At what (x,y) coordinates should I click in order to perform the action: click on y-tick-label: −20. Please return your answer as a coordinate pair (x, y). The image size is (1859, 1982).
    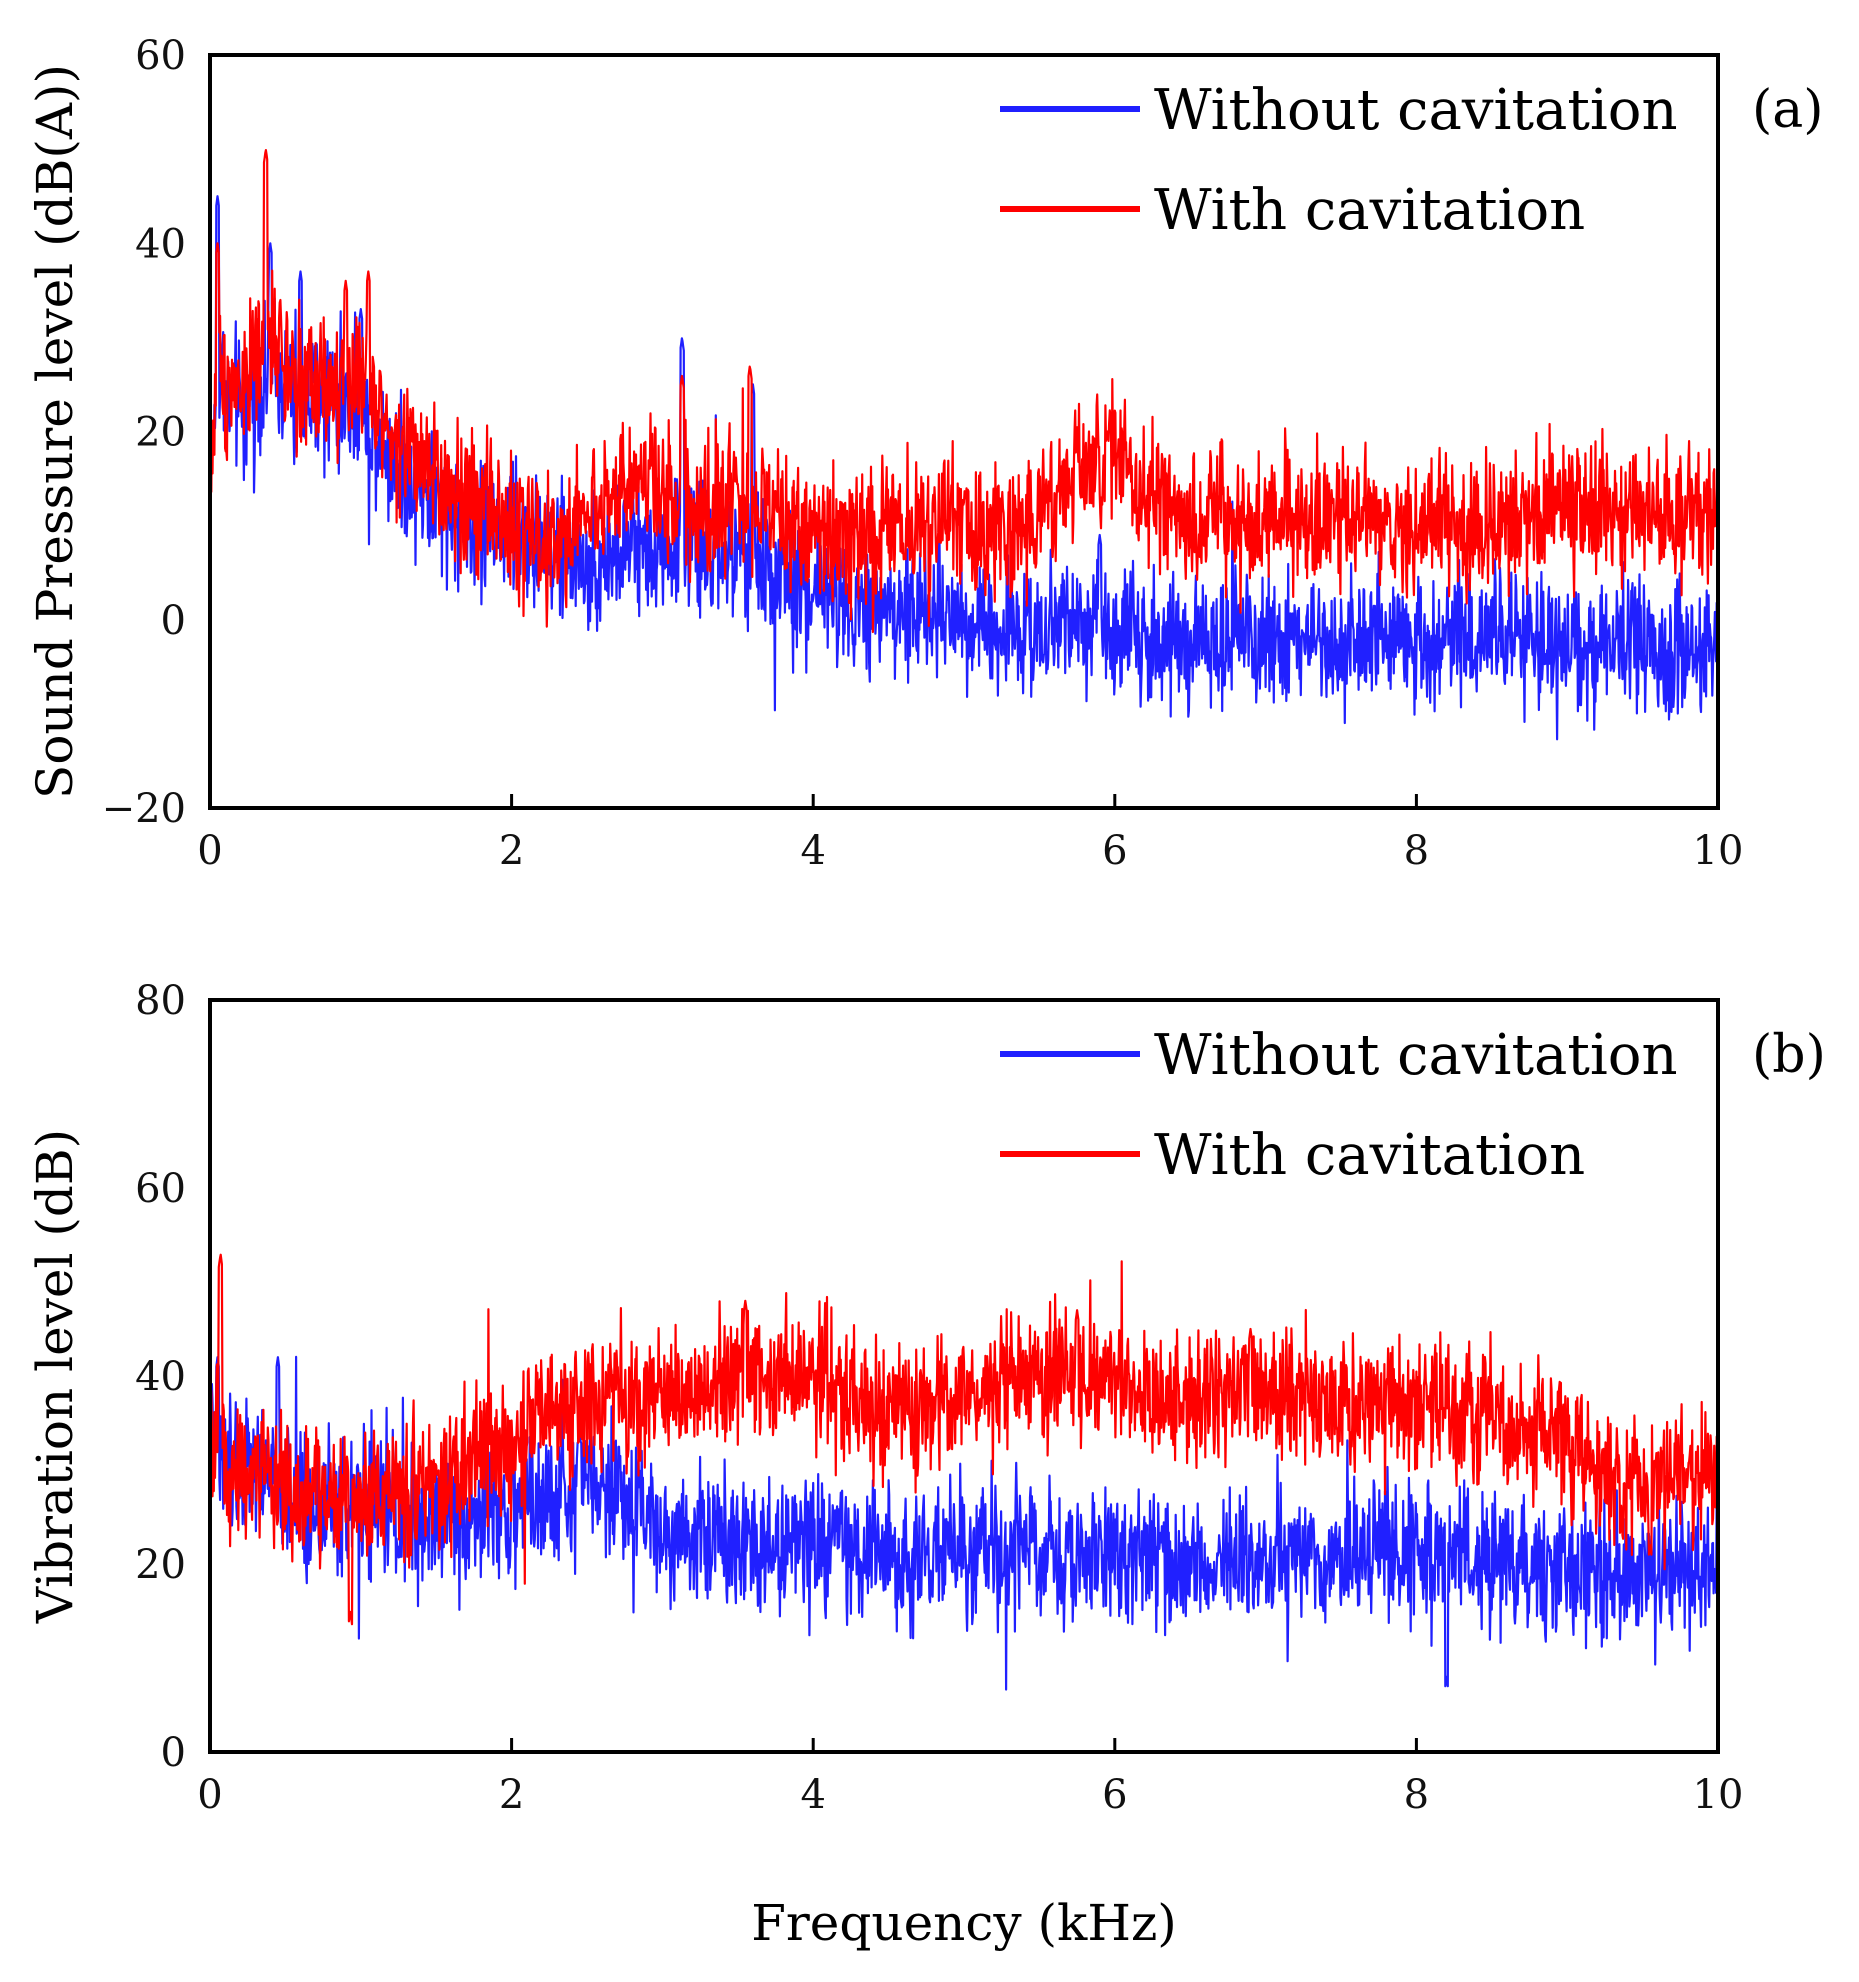
    Looking at the image, I should click on (144, 809).